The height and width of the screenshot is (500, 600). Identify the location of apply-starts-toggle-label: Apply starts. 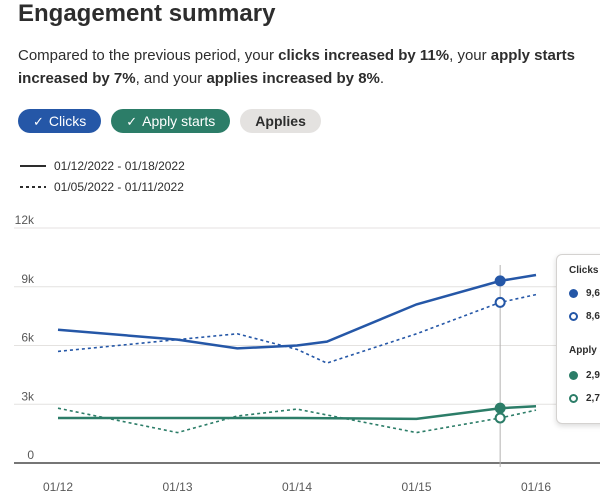
(179, 121).